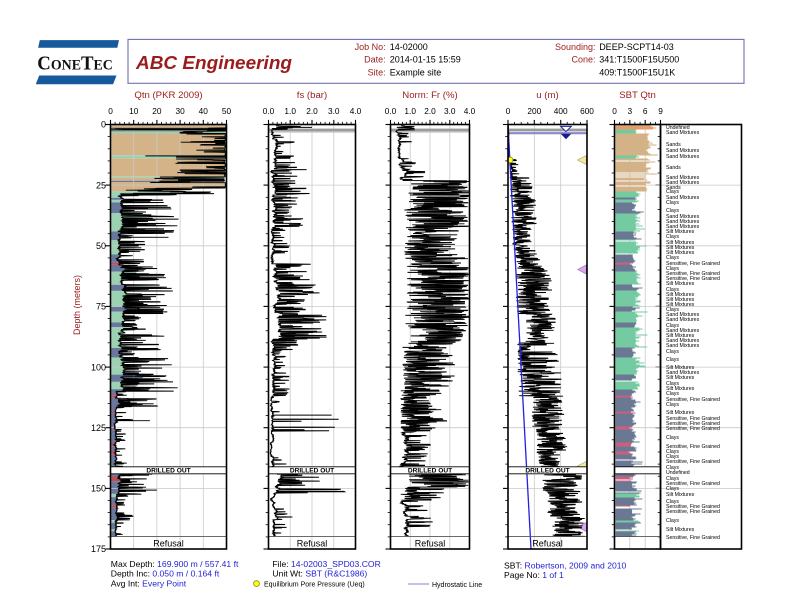 The width and height of the screenshot is (792, 612). What do you see at coordinates (312, 111) in the screenshot?
I see `svg-text: 2.0` at bounding box center [312, 111].